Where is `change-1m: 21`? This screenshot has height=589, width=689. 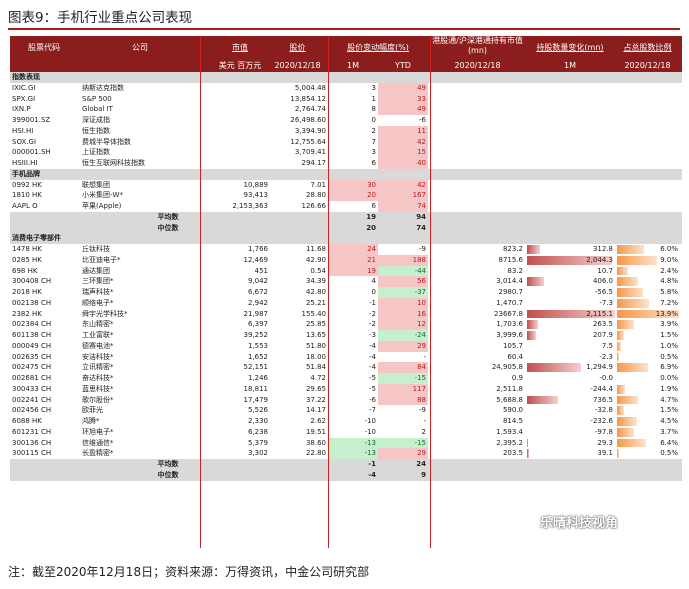
change-1m: 21 is located at coordinates (353, 260).